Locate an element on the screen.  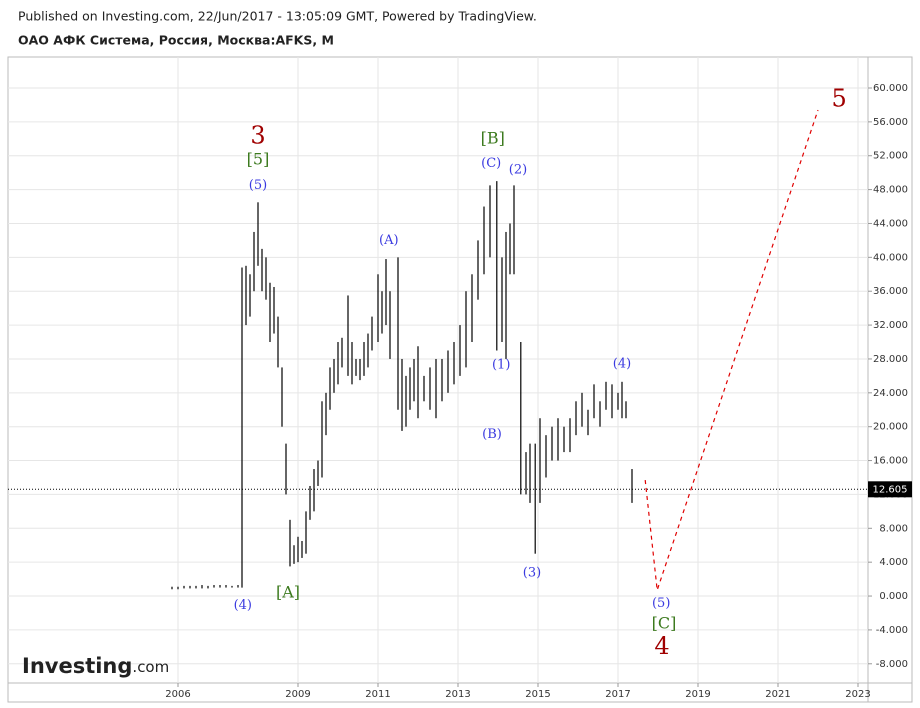
x-tick-label: 2009 is located at coordinates (297, 694).